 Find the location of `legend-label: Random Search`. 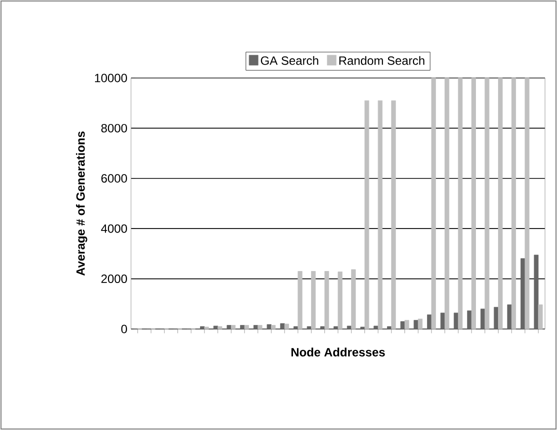

legend-label: Random Search is located at coordinates (381, 60).